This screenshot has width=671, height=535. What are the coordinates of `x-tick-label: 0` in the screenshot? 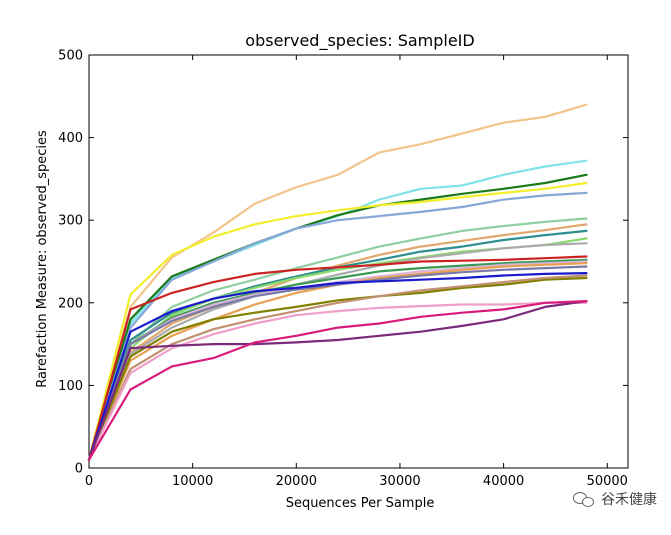 It's located at (89, 481).